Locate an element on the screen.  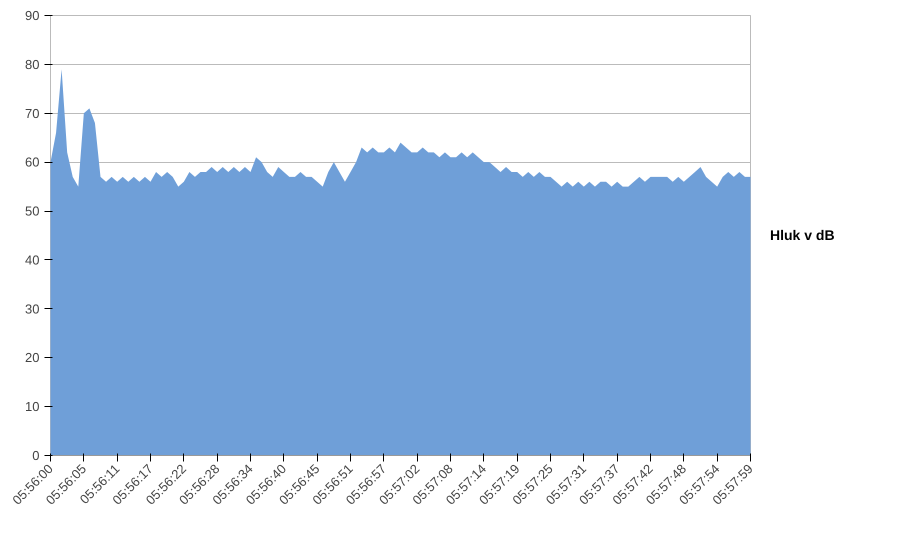
y-tick-label: 20 is located at coordinates (32, 358).